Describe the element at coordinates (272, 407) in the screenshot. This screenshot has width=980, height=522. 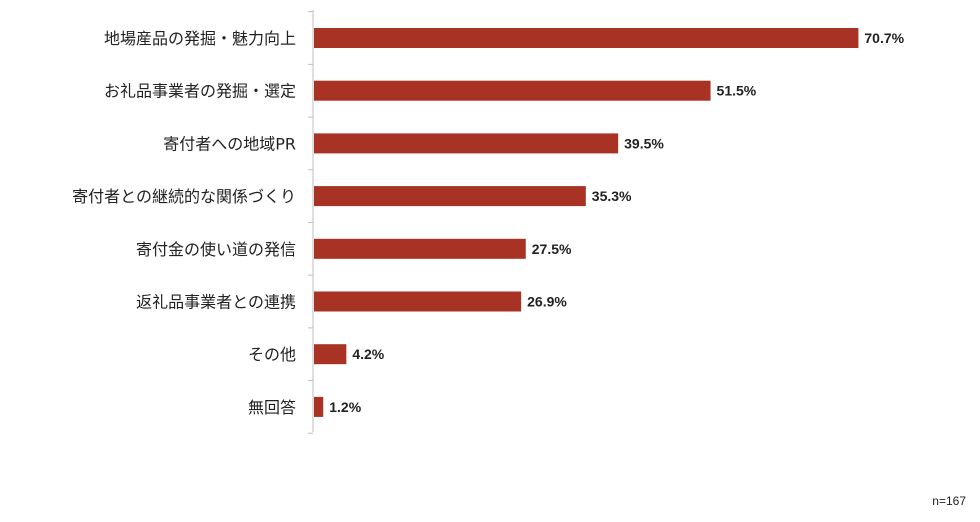
I see `category-label: 無回答` at that location.